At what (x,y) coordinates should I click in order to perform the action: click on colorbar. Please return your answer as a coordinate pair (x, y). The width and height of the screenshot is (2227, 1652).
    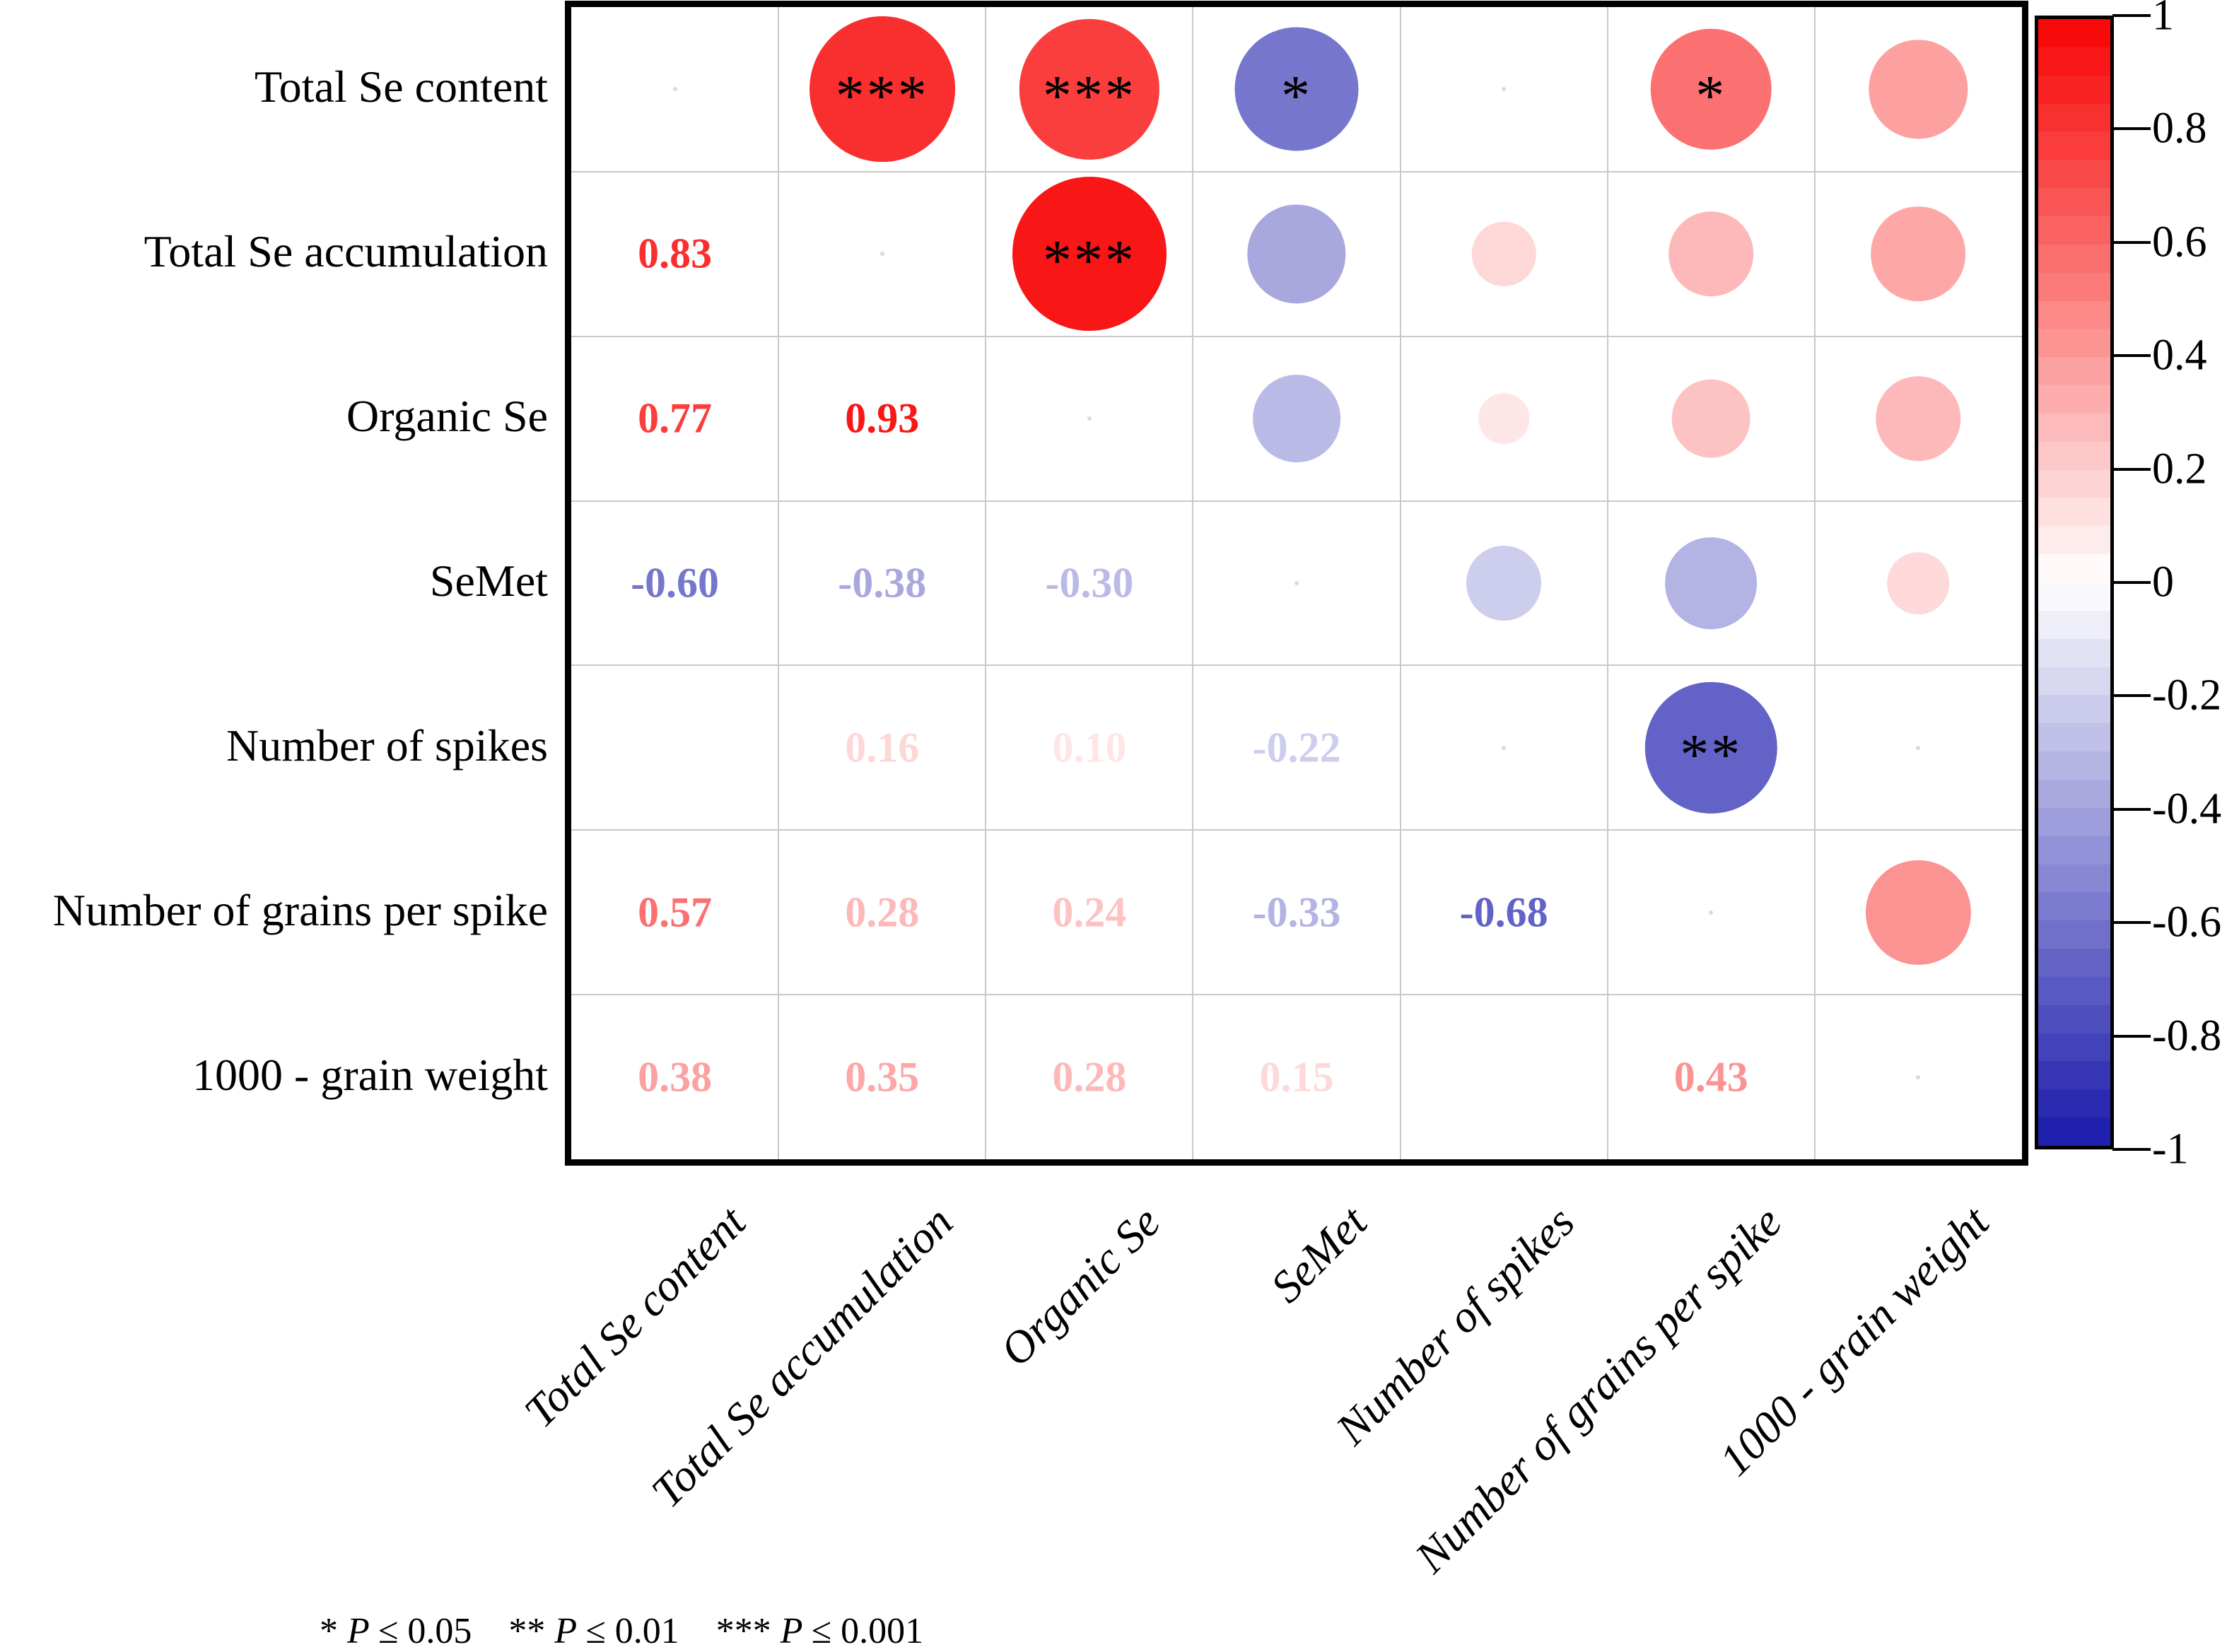
    Looking at the image, I should click on (2074, 582).